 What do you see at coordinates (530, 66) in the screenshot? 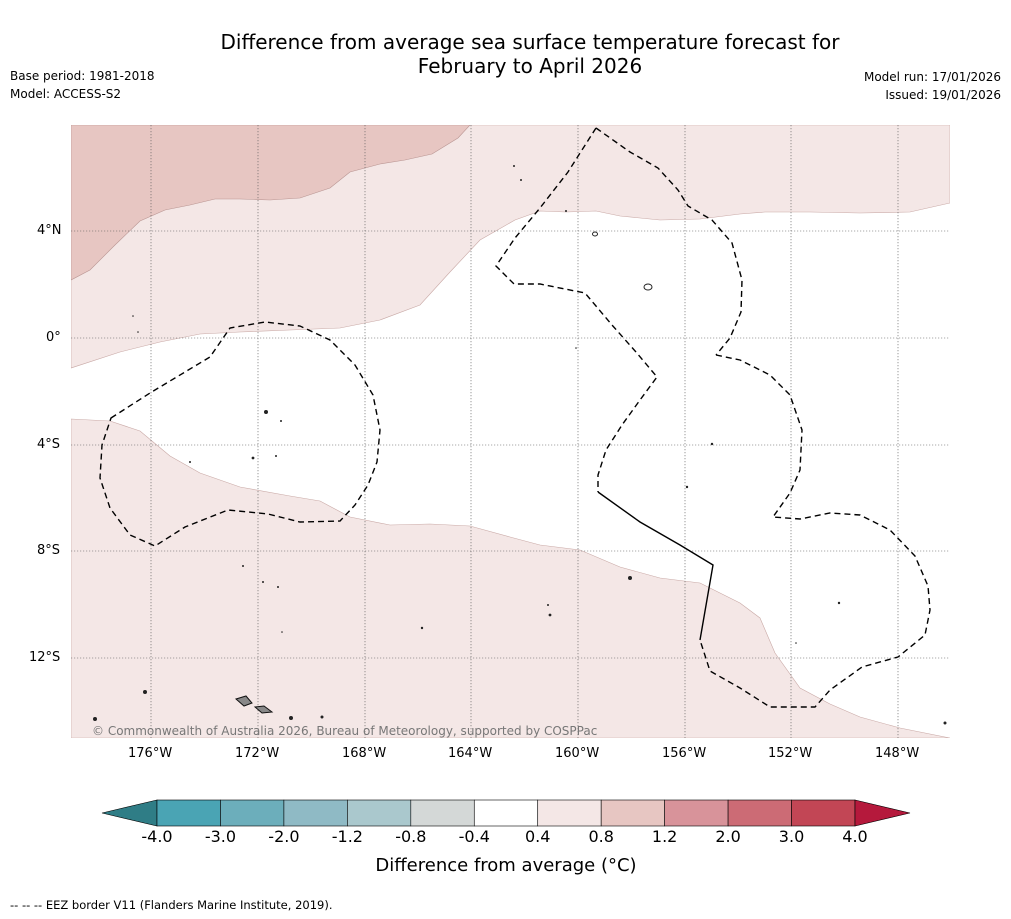
I see `title-line-2: February to April 2026` at bounding box center [530, 66].